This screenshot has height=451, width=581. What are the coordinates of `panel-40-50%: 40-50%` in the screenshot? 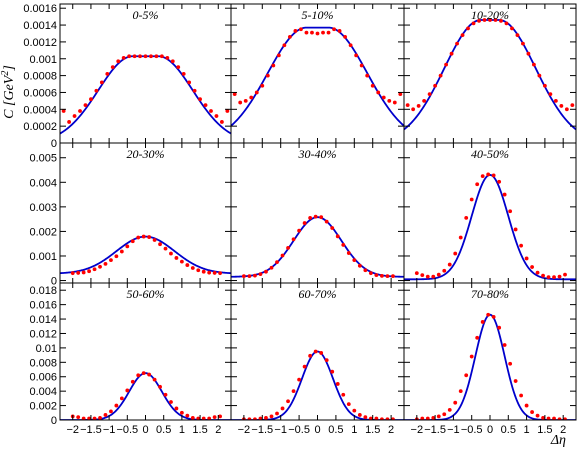 It's located at (490, 213).